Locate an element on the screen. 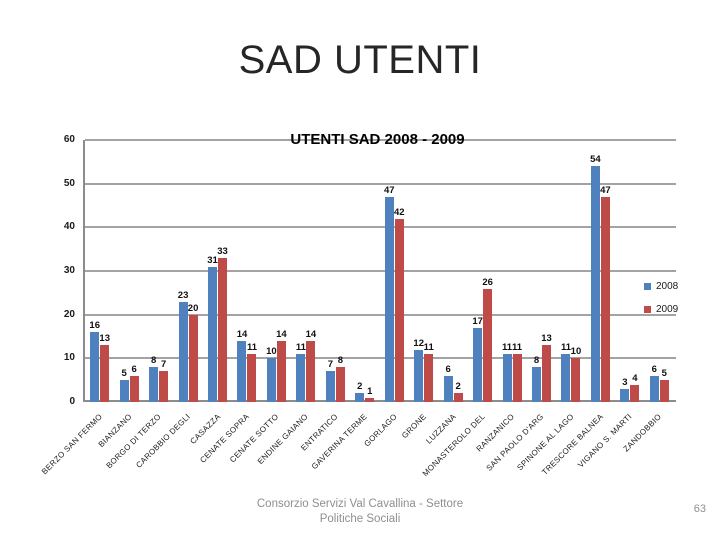 The image size is (720, 540). bar-group: 11 14 is located at coordinates (305, 271).